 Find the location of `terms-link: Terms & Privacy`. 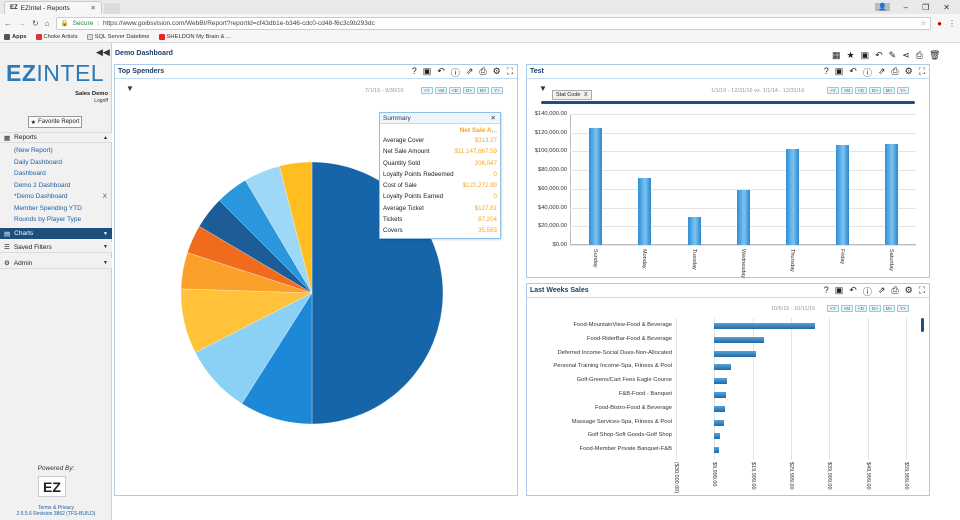

terms-link: Terms & Privacy is located at coordinates (56, 508).